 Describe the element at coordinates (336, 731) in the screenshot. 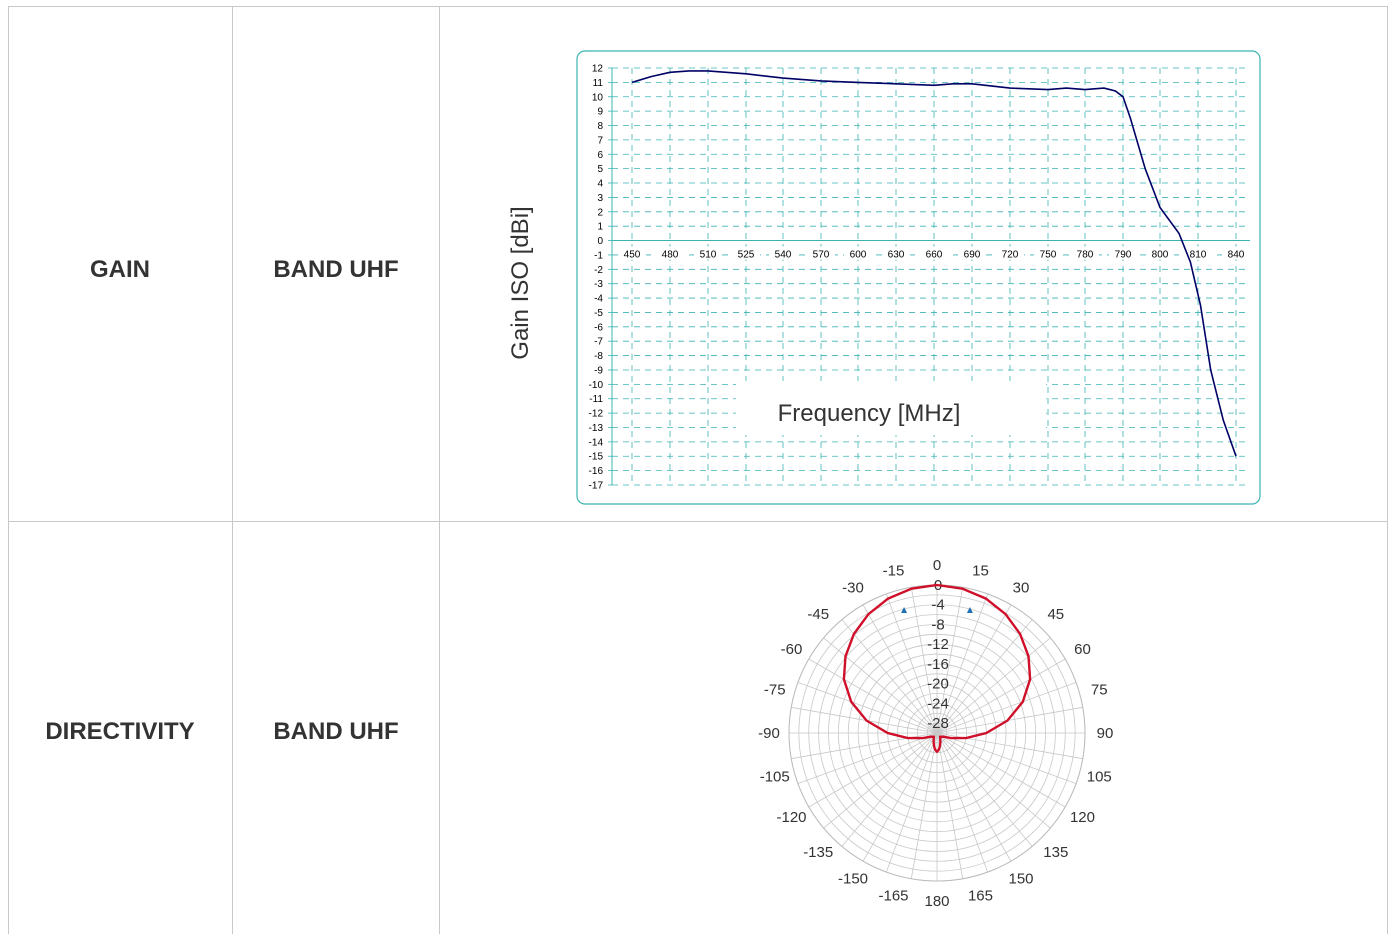

I see `directivity-band-label: BAND UHF` at that location.